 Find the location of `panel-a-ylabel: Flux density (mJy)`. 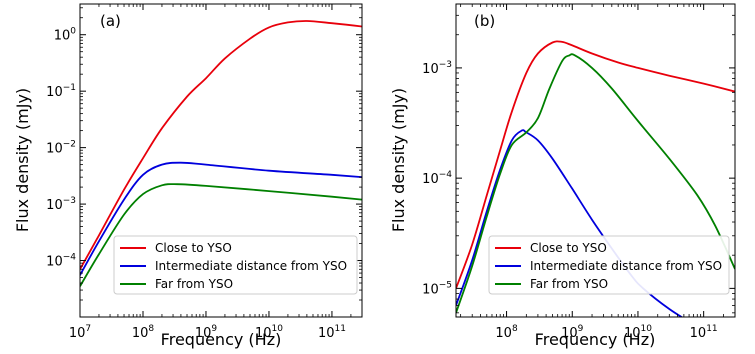

panel-a-ylabel: Flux density (mJy) is located at coordinates (22, 160).